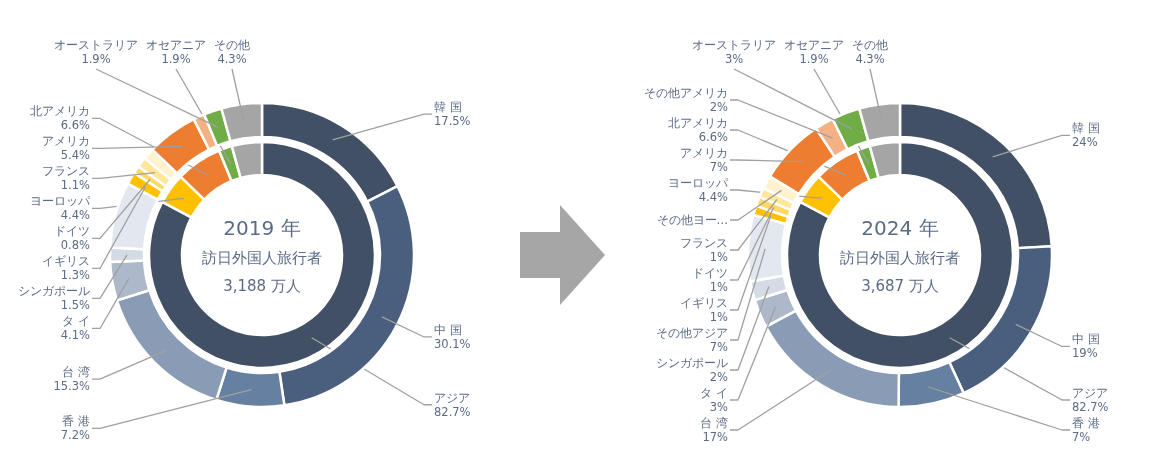 The width and height of the screenshot is (1173, 454). What do you see at coordinates (75, 435) in the screenshot?
I see `data-label: 7.2%` at bounding box center [75, 435].